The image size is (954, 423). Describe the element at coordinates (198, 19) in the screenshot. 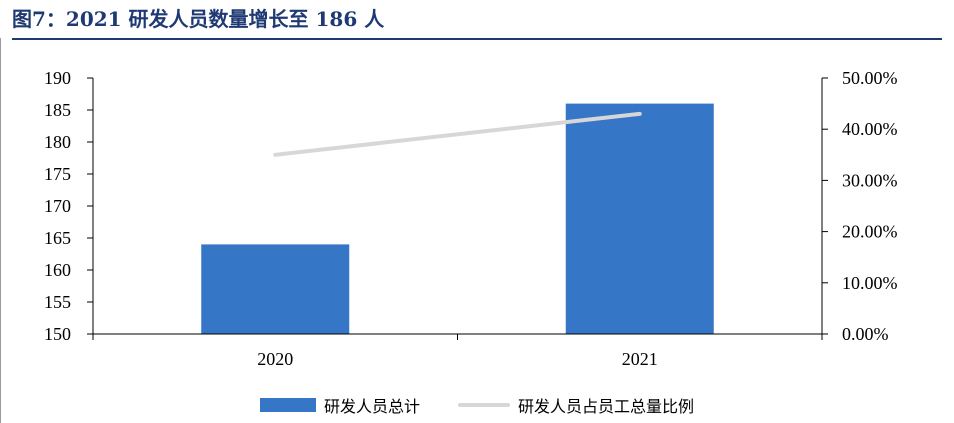

I see `figure-title: 图7：2021 研发人员数量增长至 186 人` at that location.